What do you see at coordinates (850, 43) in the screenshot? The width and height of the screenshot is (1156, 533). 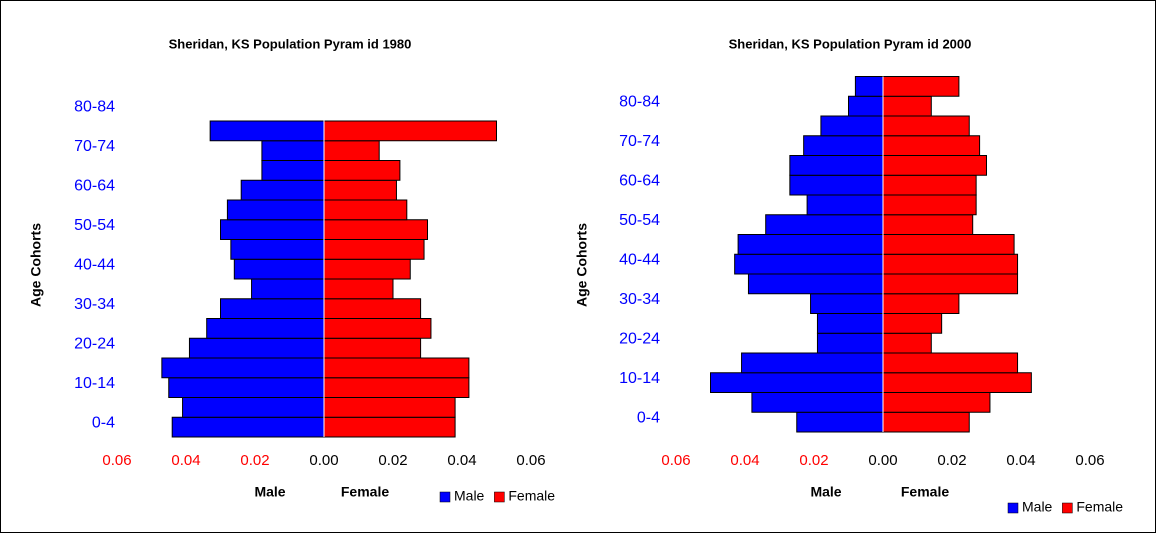 I see `chart-title: Sheridan, KS Population Pyram id 2000` at bounding box center [850, 43].